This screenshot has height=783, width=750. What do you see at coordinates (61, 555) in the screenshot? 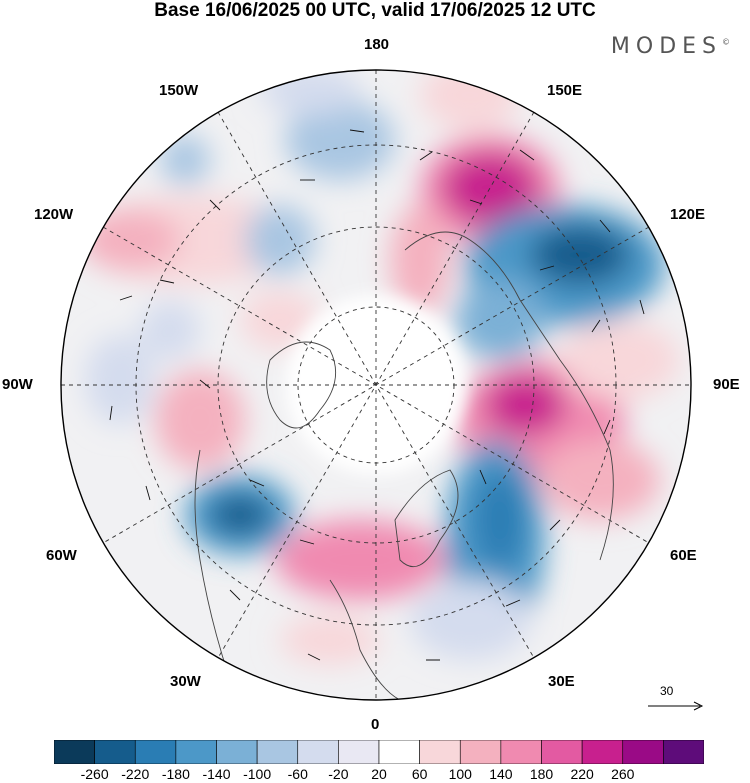
I see `lon-label-60w: 60W` at bounding box center [61, 555].